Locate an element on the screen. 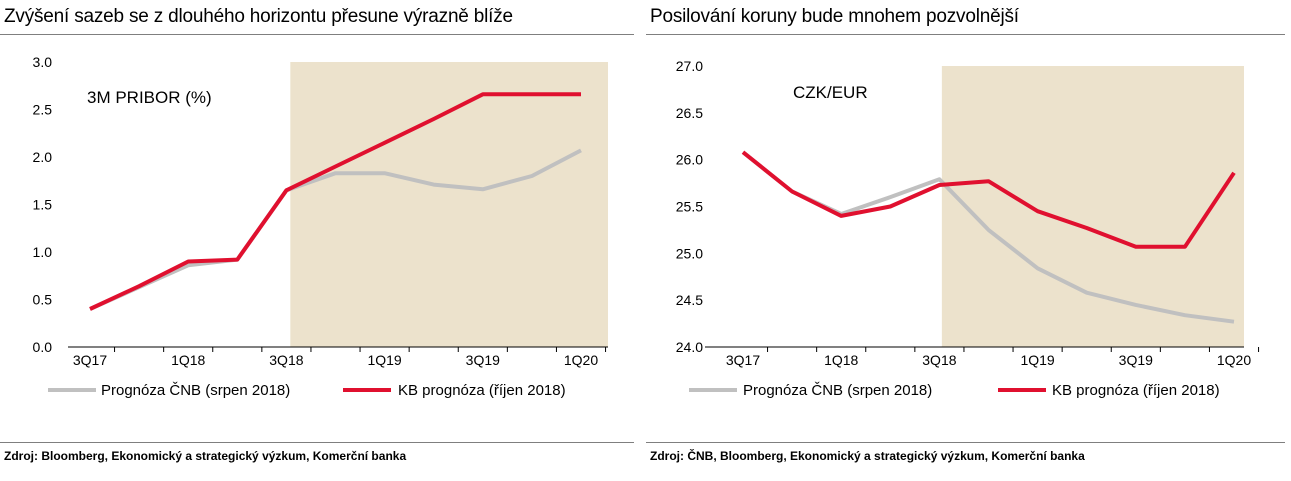  right-y-tick-label: 27.0 is located at coordinates (689, 66).